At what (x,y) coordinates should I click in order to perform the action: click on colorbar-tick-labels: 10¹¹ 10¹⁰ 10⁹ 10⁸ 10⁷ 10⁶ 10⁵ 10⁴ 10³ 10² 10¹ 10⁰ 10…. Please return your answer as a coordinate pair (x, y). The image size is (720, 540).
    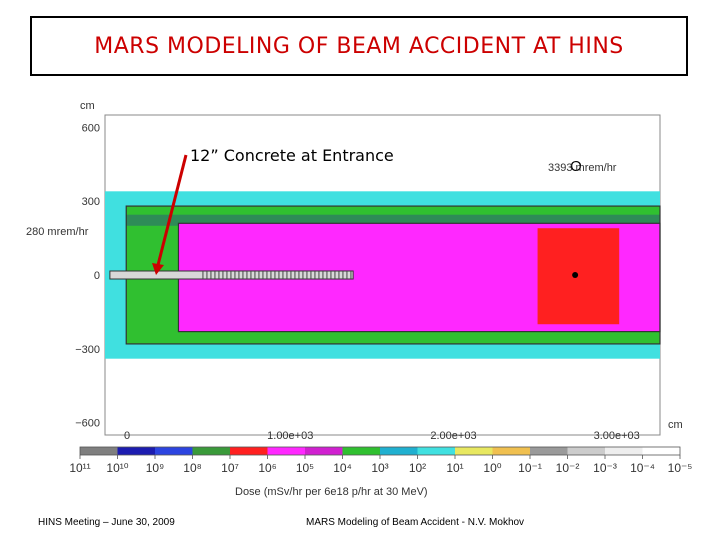
    Looking at the image, I should click on (380, 465).